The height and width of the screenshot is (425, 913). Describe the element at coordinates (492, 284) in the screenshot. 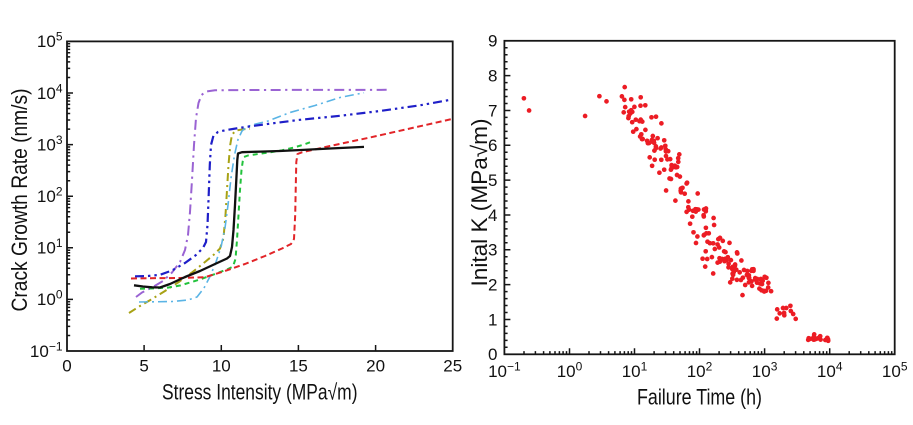

I see `svg-text: 2` at that location.